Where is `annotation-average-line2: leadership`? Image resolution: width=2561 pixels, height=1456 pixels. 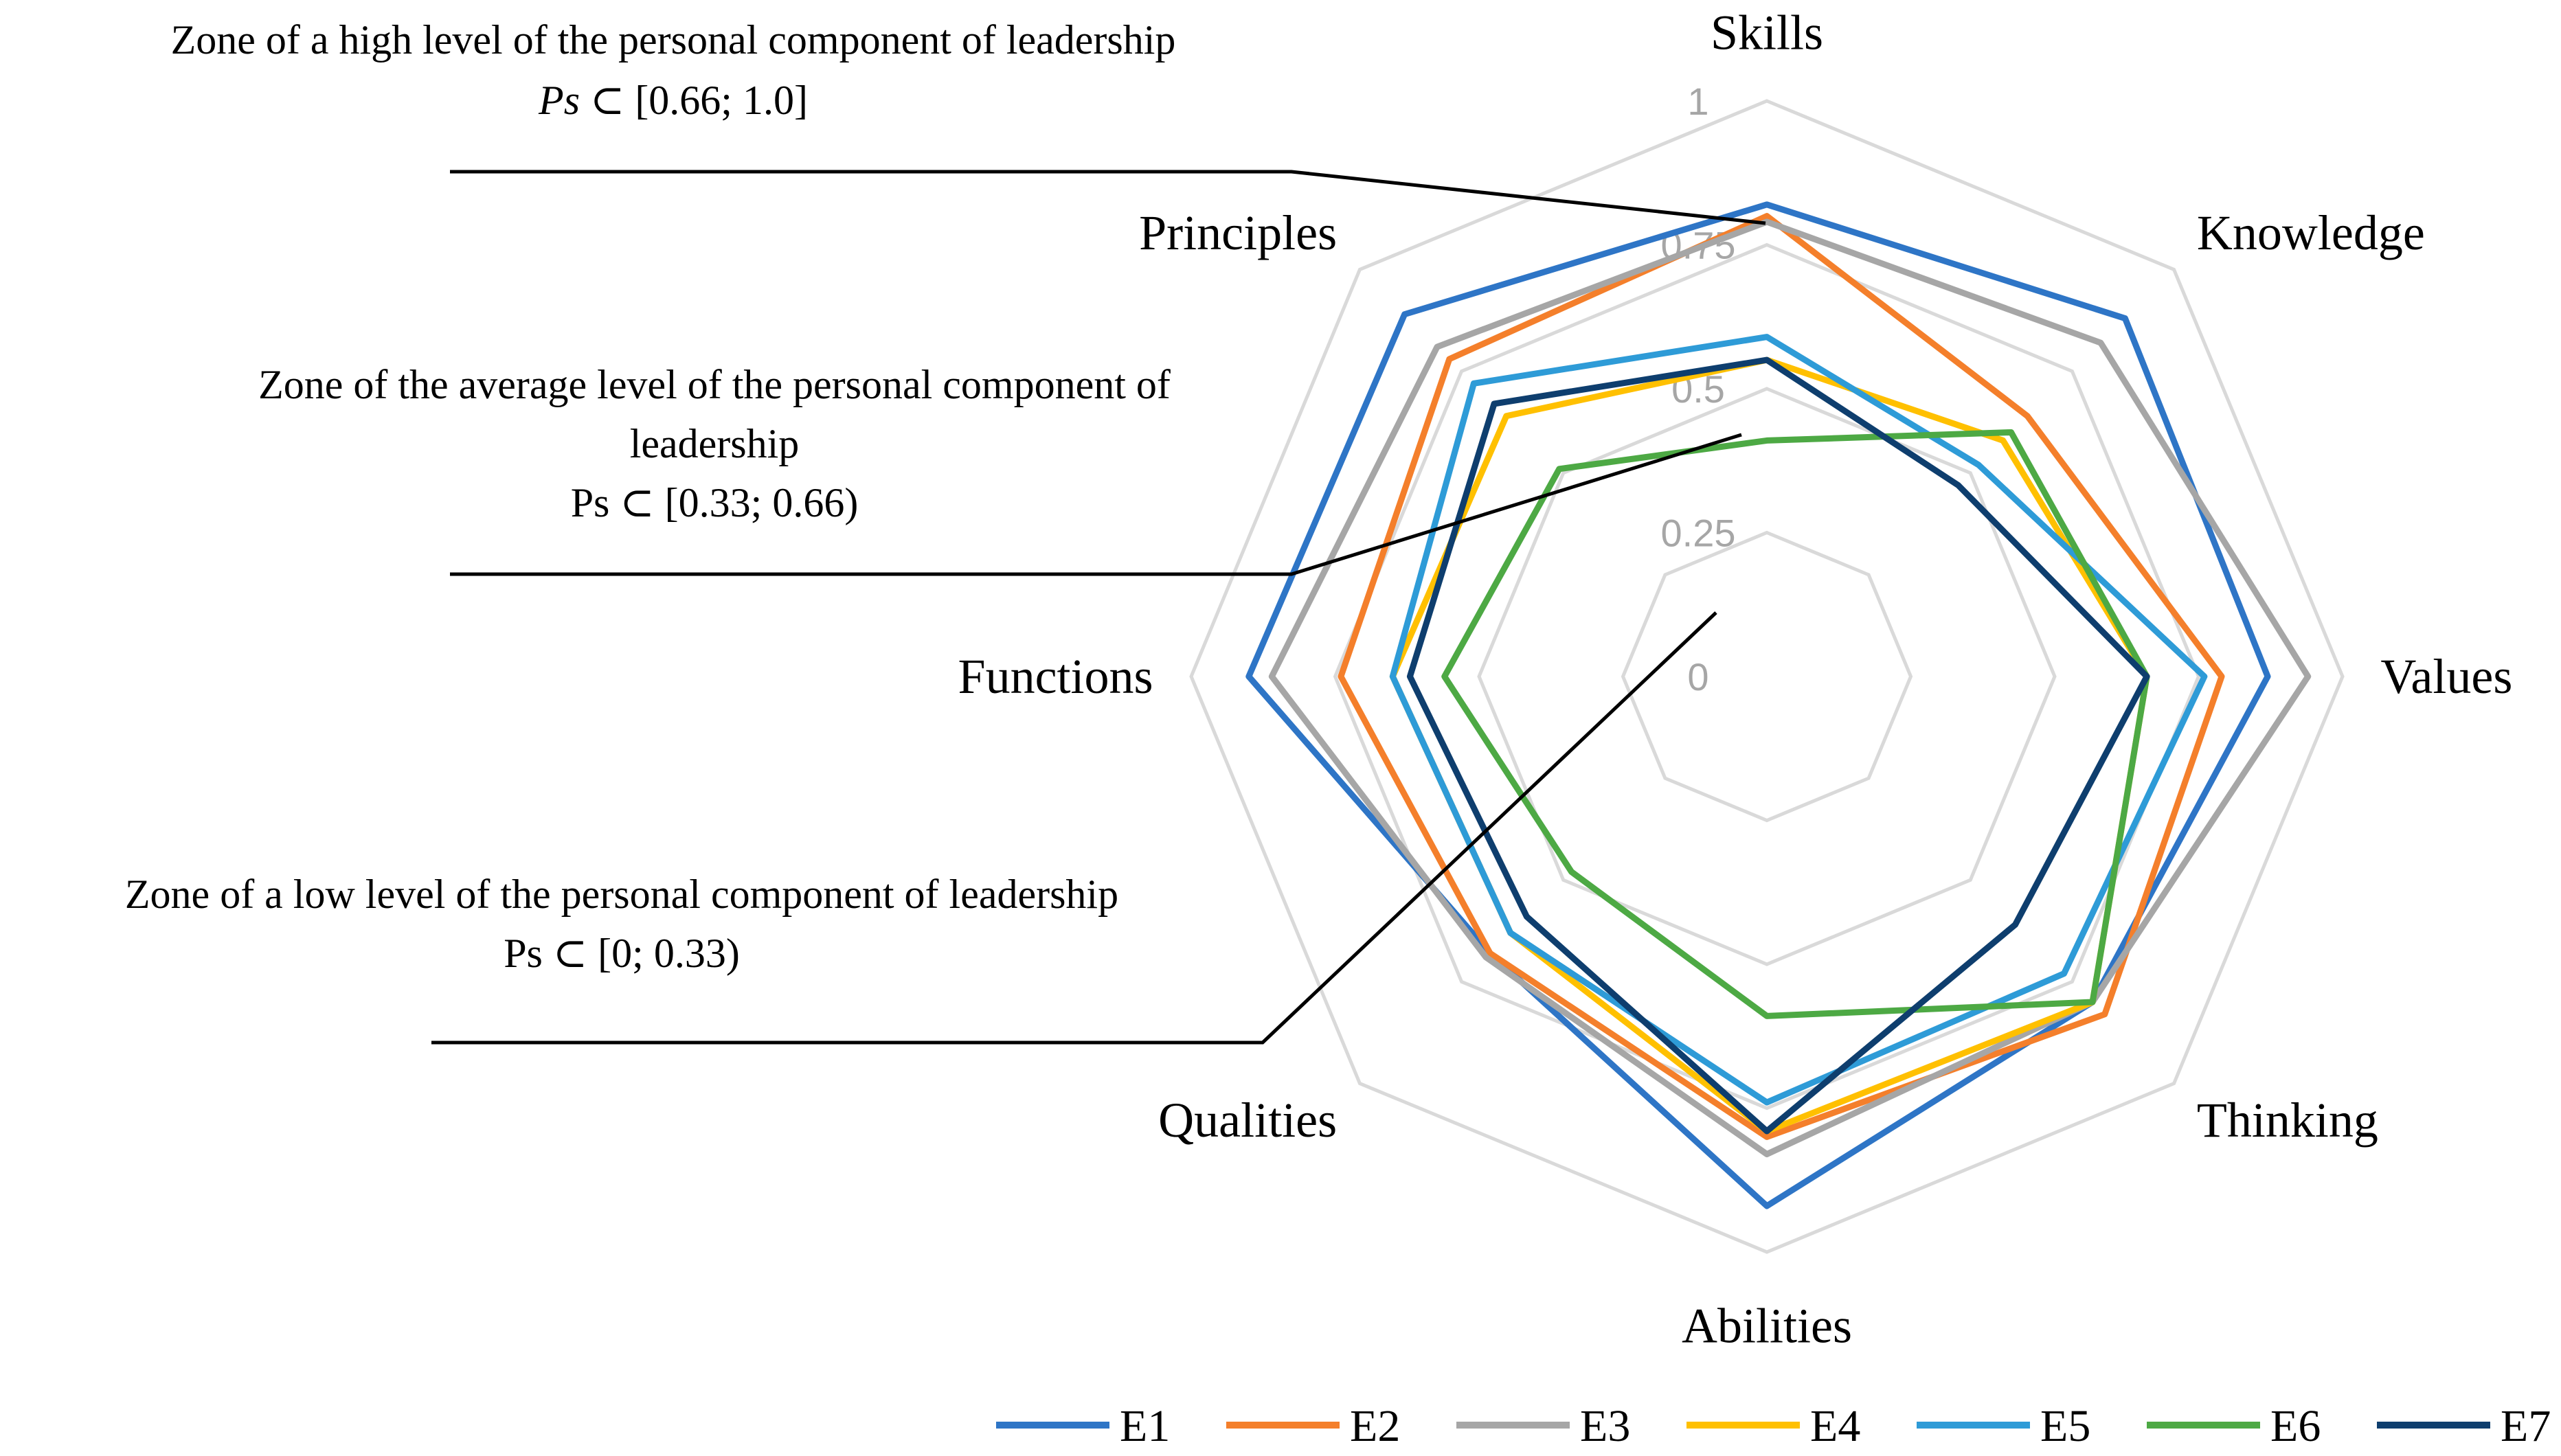 annotation-average-line2: leadership is located at coordinates (715, 443).